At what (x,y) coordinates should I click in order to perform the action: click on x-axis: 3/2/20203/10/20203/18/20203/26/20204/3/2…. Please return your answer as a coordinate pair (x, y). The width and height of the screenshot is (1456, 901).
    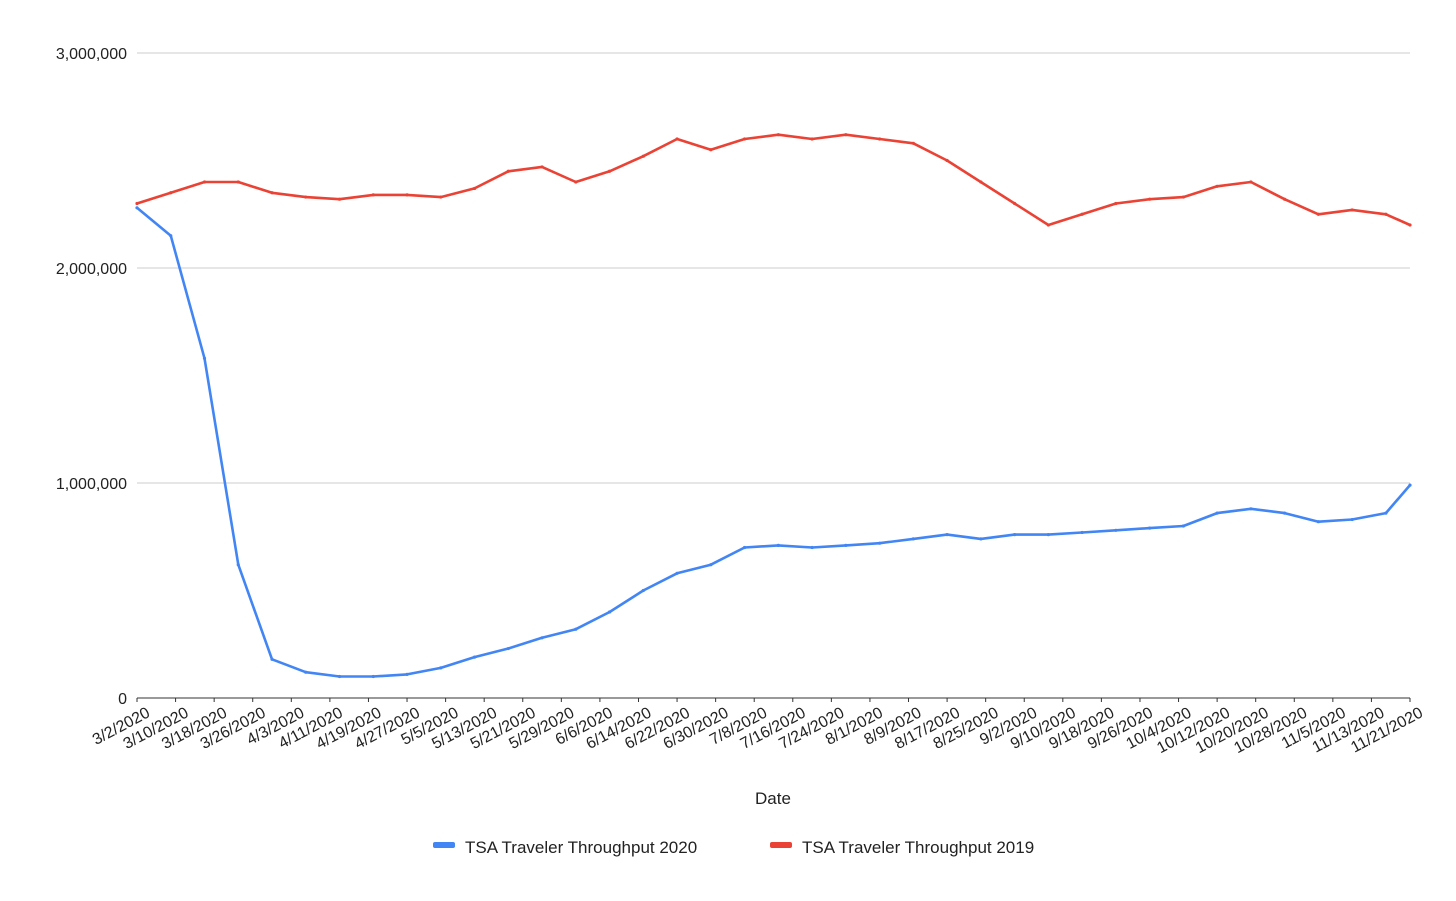
    Looking at the image, I should click on (758, 727).